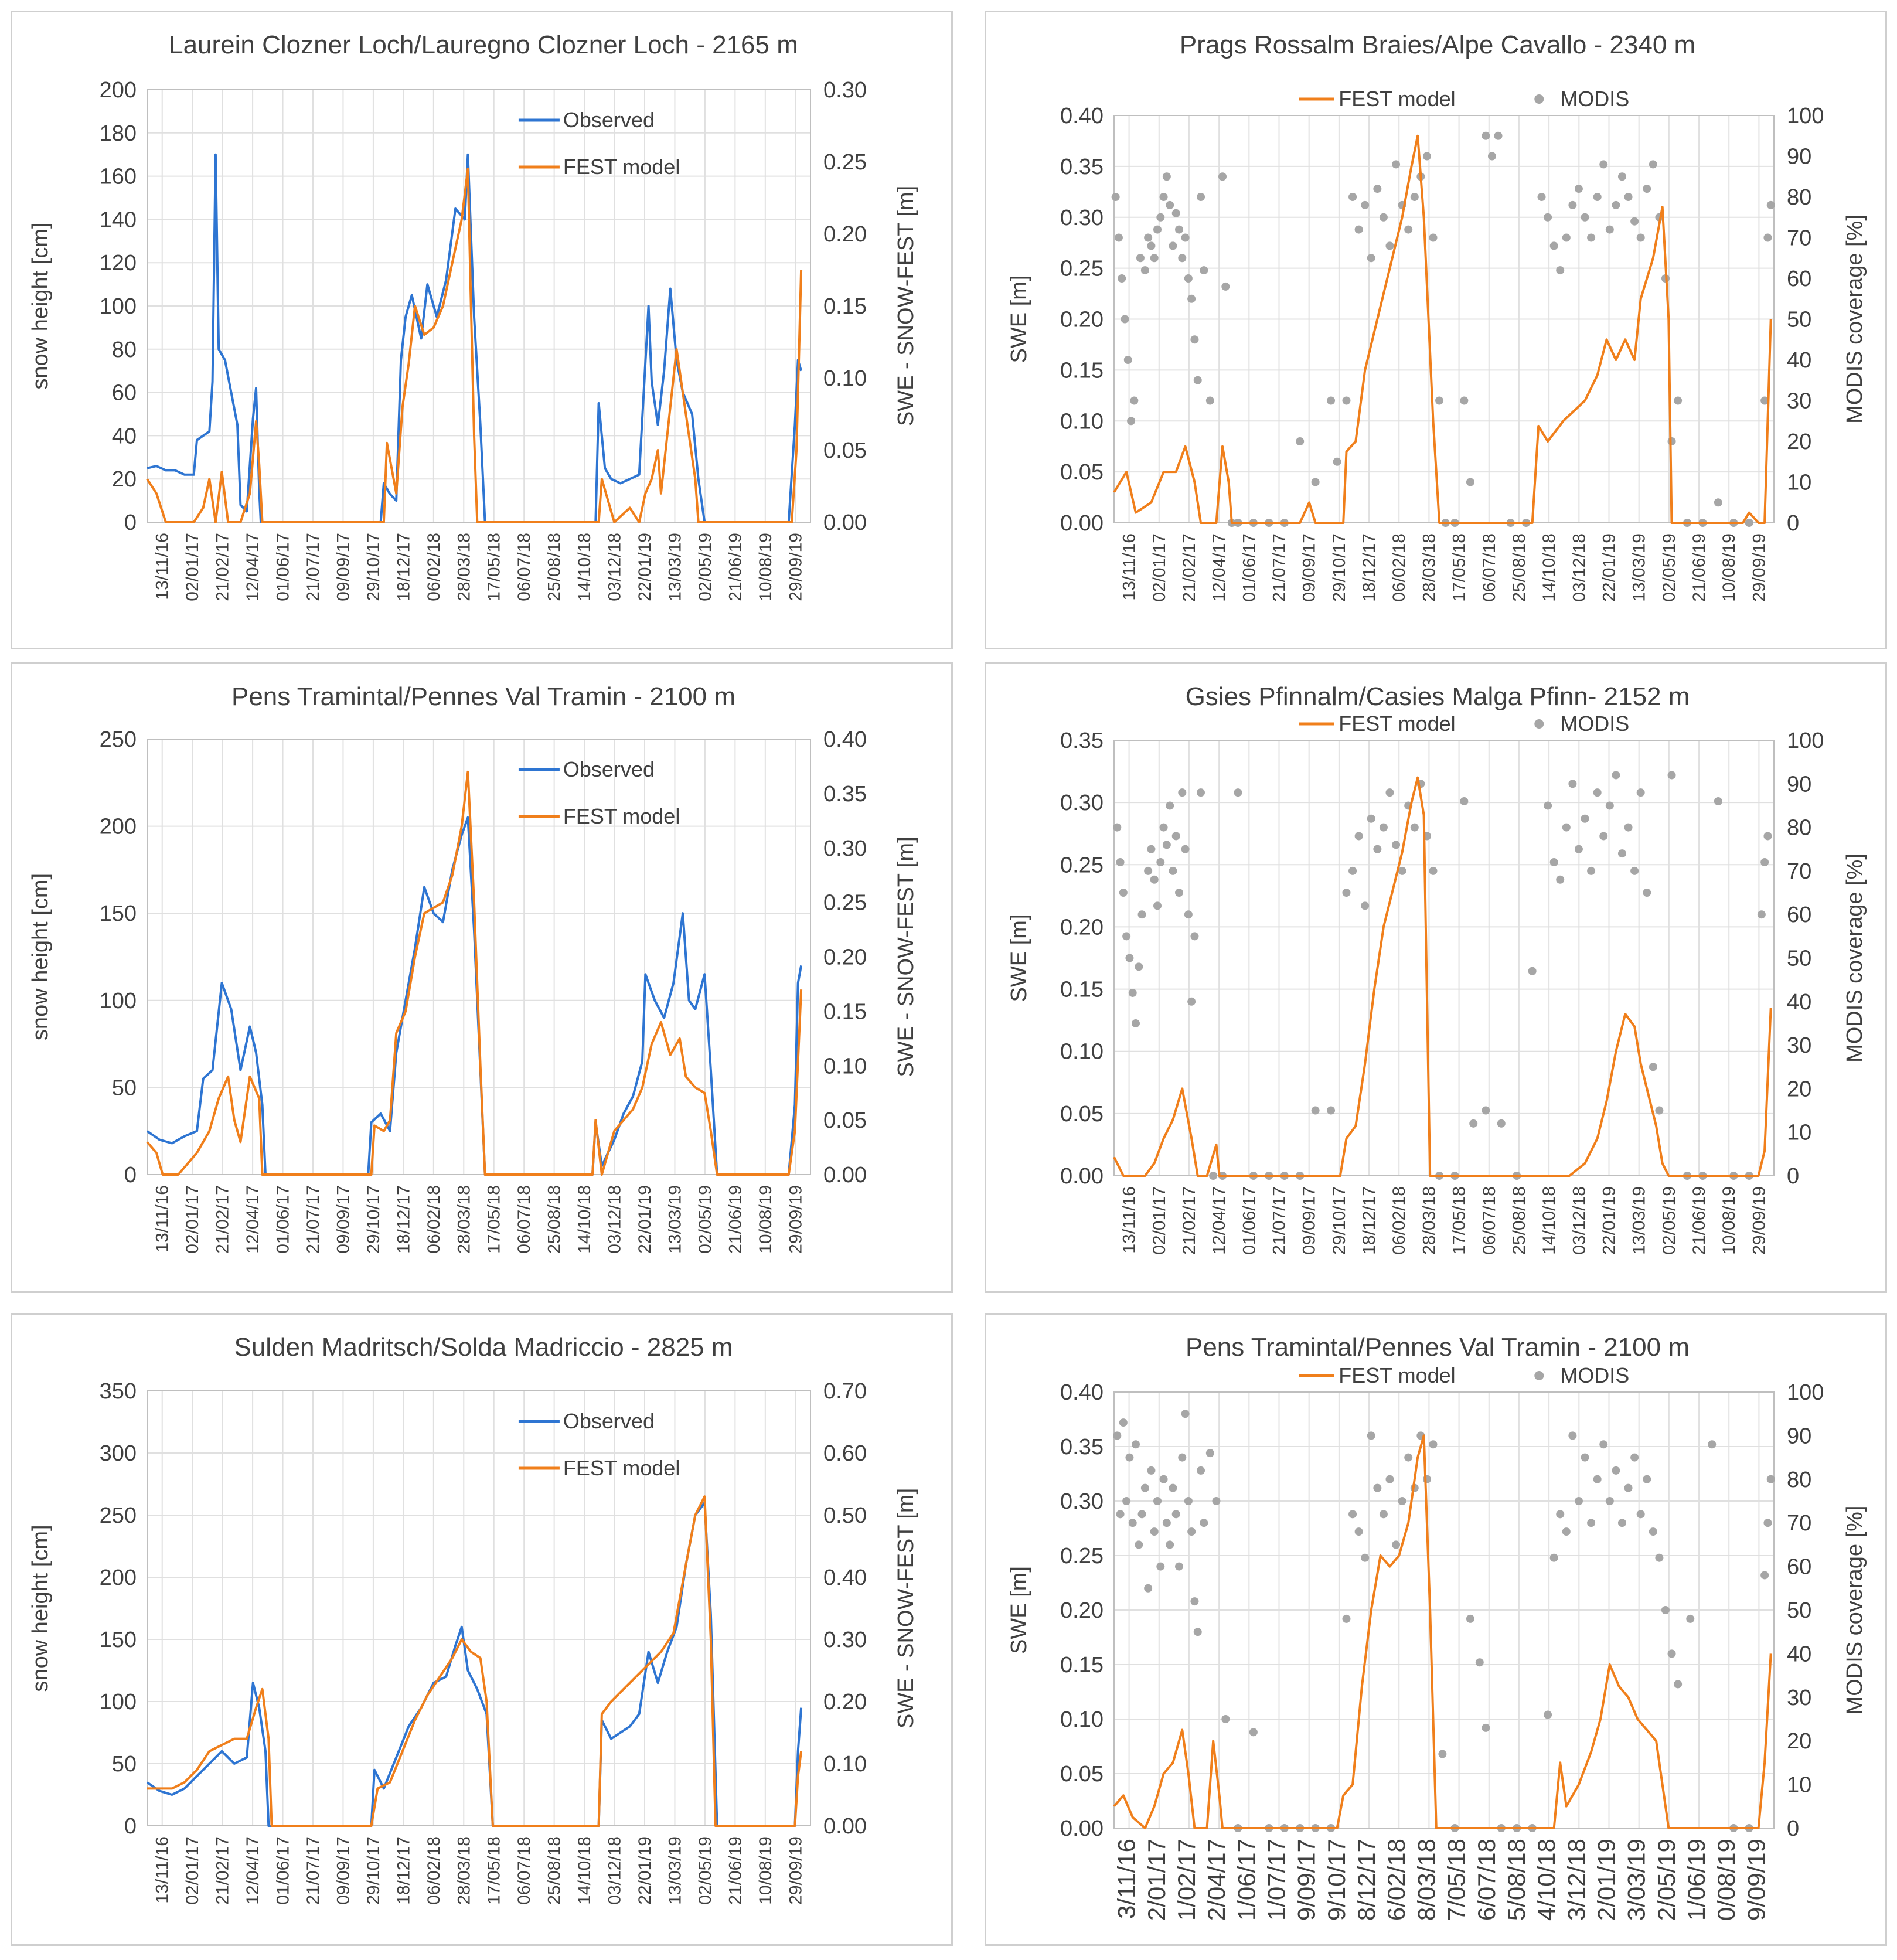 Image resolution: width=1897 pixels, height=1960 pixels. Describe the element at coordinates (1576, 1880) in the screenshot. I see `x-tick-label: 3/12/18` at that location.